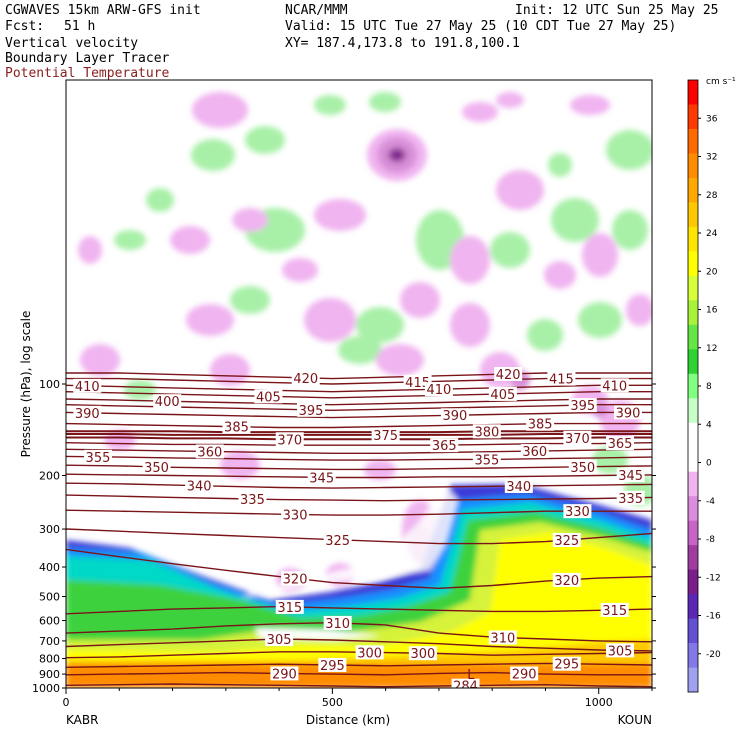 The width and height of the screenshot is (740, 740). Describe the element at coordinates (709, 387) in the screenshot. I see `colorbar-tick-label: 8` at that location.